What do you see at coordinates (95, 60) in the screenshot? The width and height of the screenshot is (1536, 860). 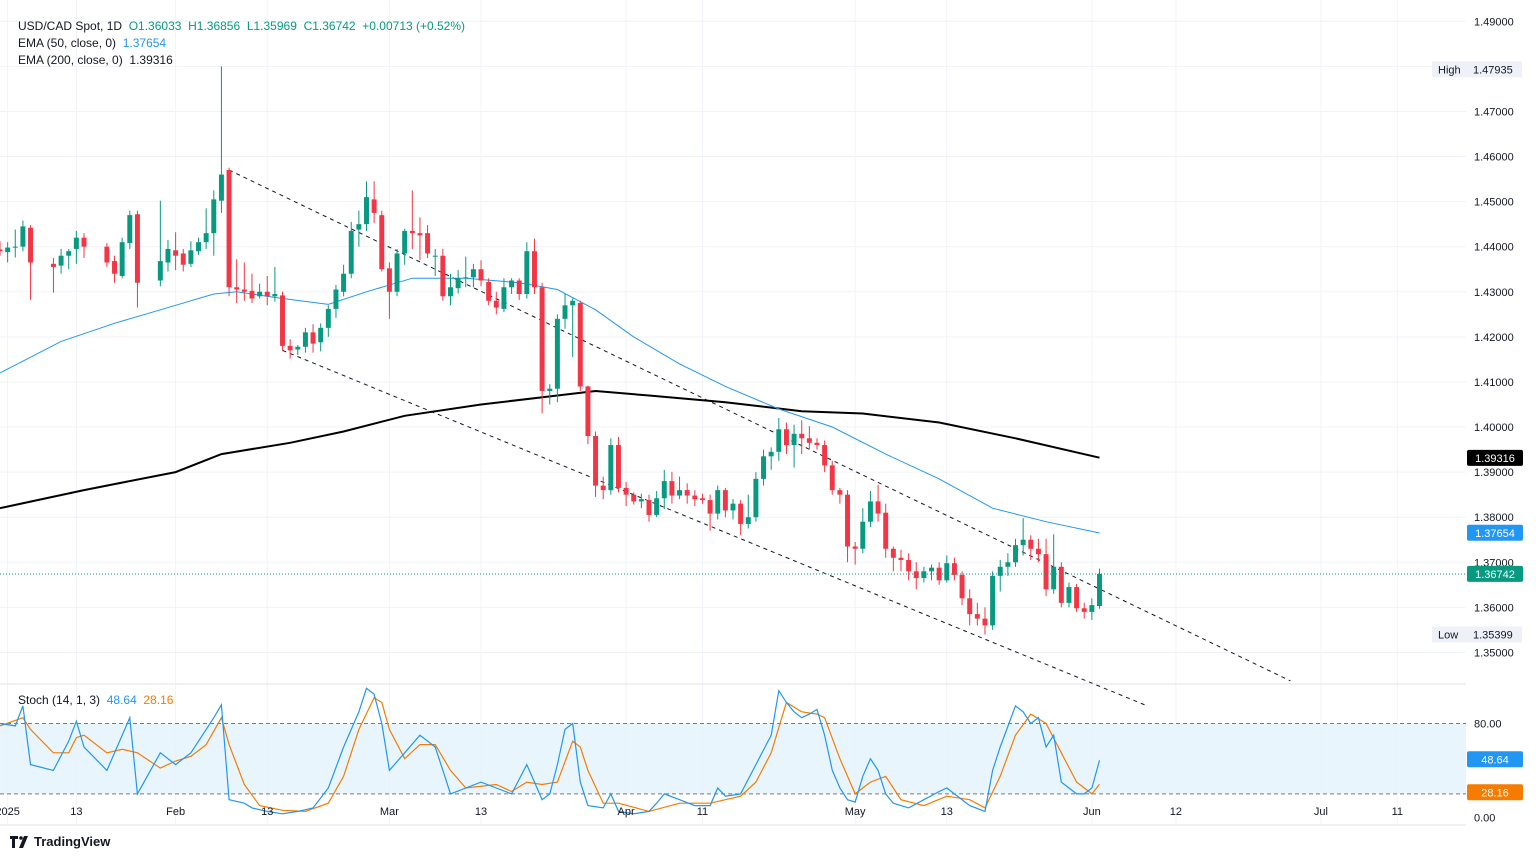 I see `ema200-legend: EMA (200, close, 0) 1.39316` at bounding box center [95, 60].